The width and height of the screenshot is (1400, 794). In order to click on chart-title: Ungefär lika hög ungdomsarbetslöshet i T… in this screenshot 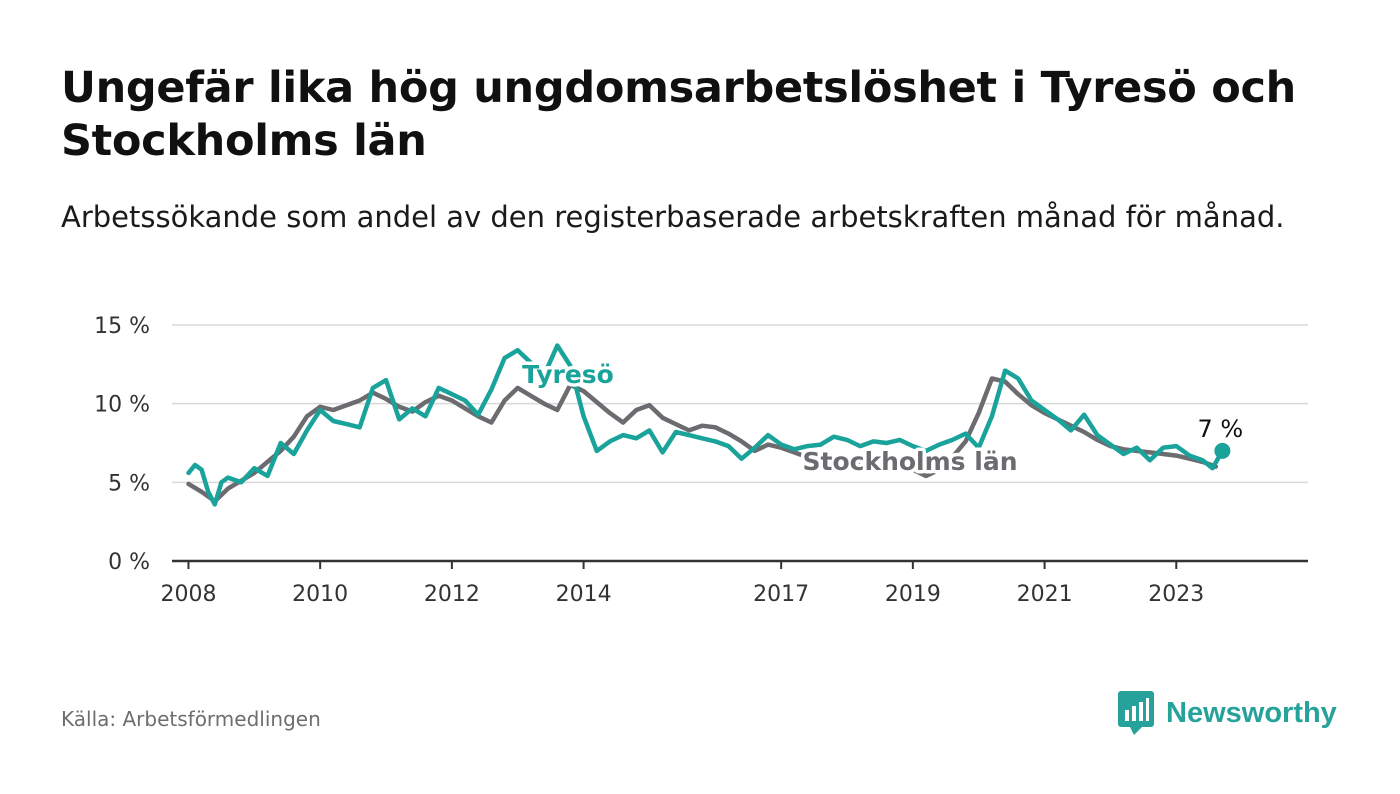, I will do `click(678, 114)`.